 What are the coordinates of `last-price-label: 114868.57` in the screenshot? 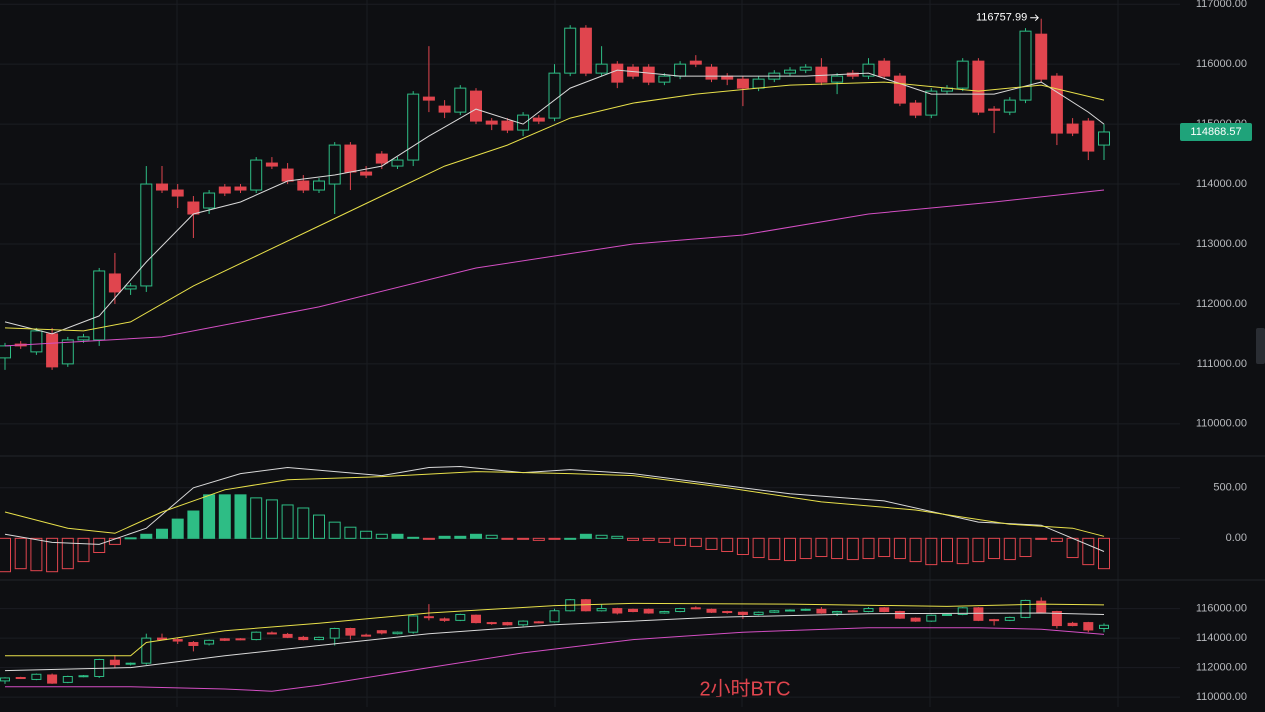 It's located at (1215, 132).